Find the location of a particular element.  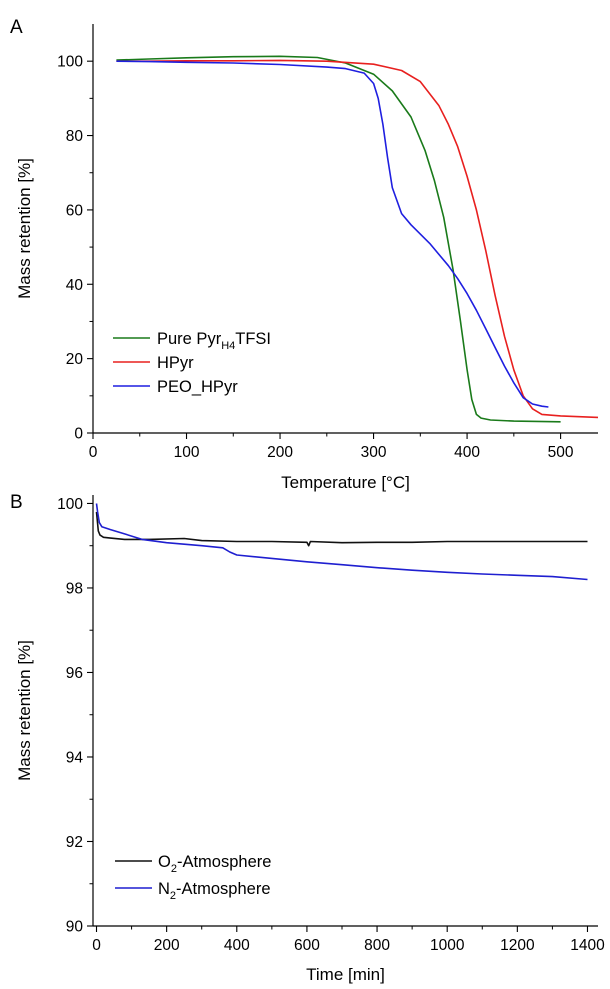

x-tick-label: 100 is located at coordinates (187, 452).